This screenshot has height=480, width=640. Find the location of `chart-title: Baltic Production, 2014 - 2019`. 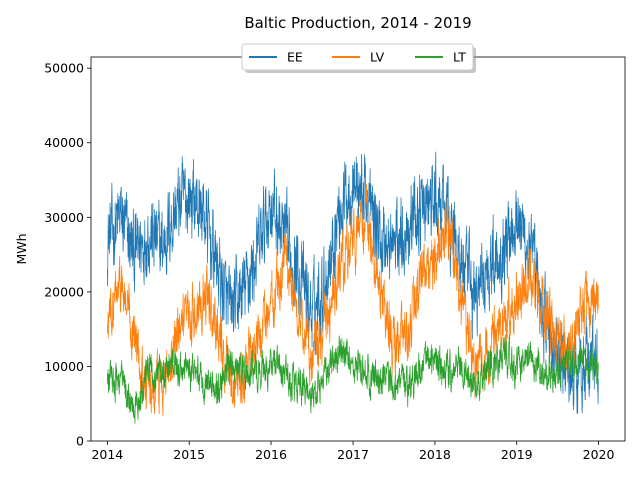

chart-title: Baltic Production, 2014 - 2019 is located at coordinates (357, 23).